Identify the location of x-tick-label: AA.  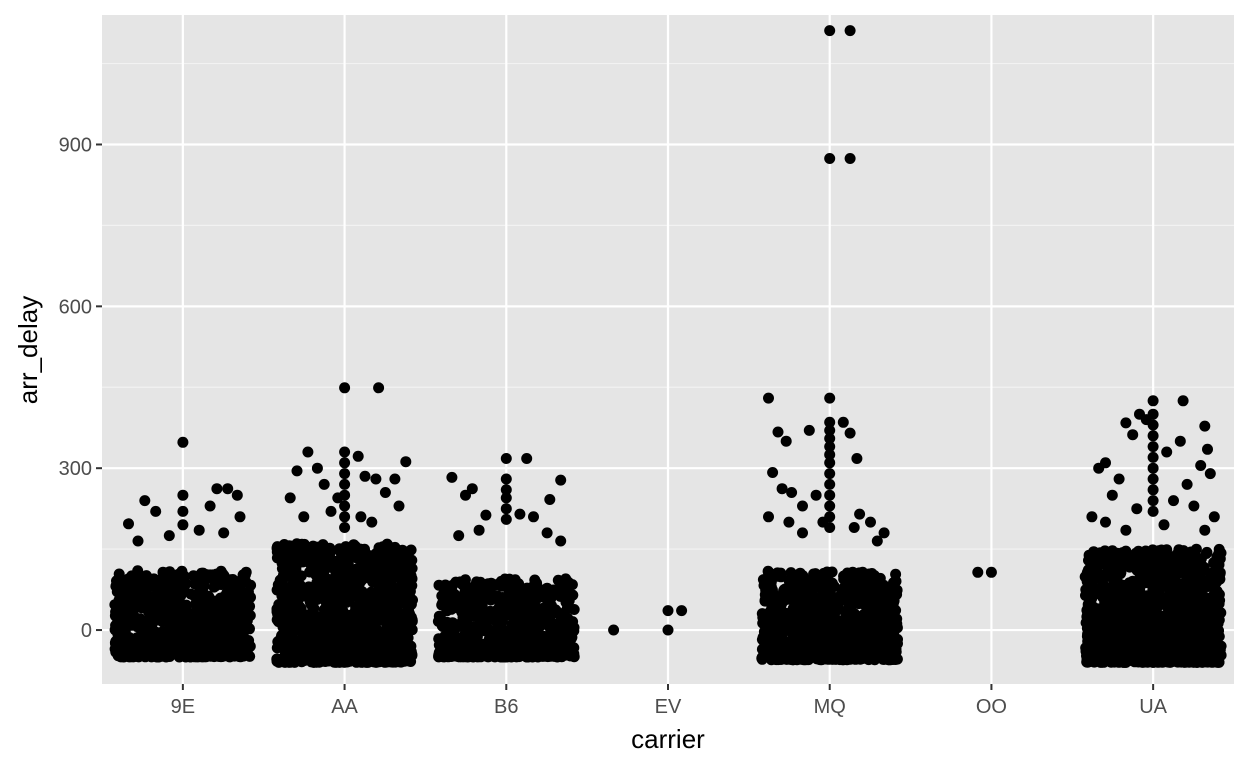
(344, 707).